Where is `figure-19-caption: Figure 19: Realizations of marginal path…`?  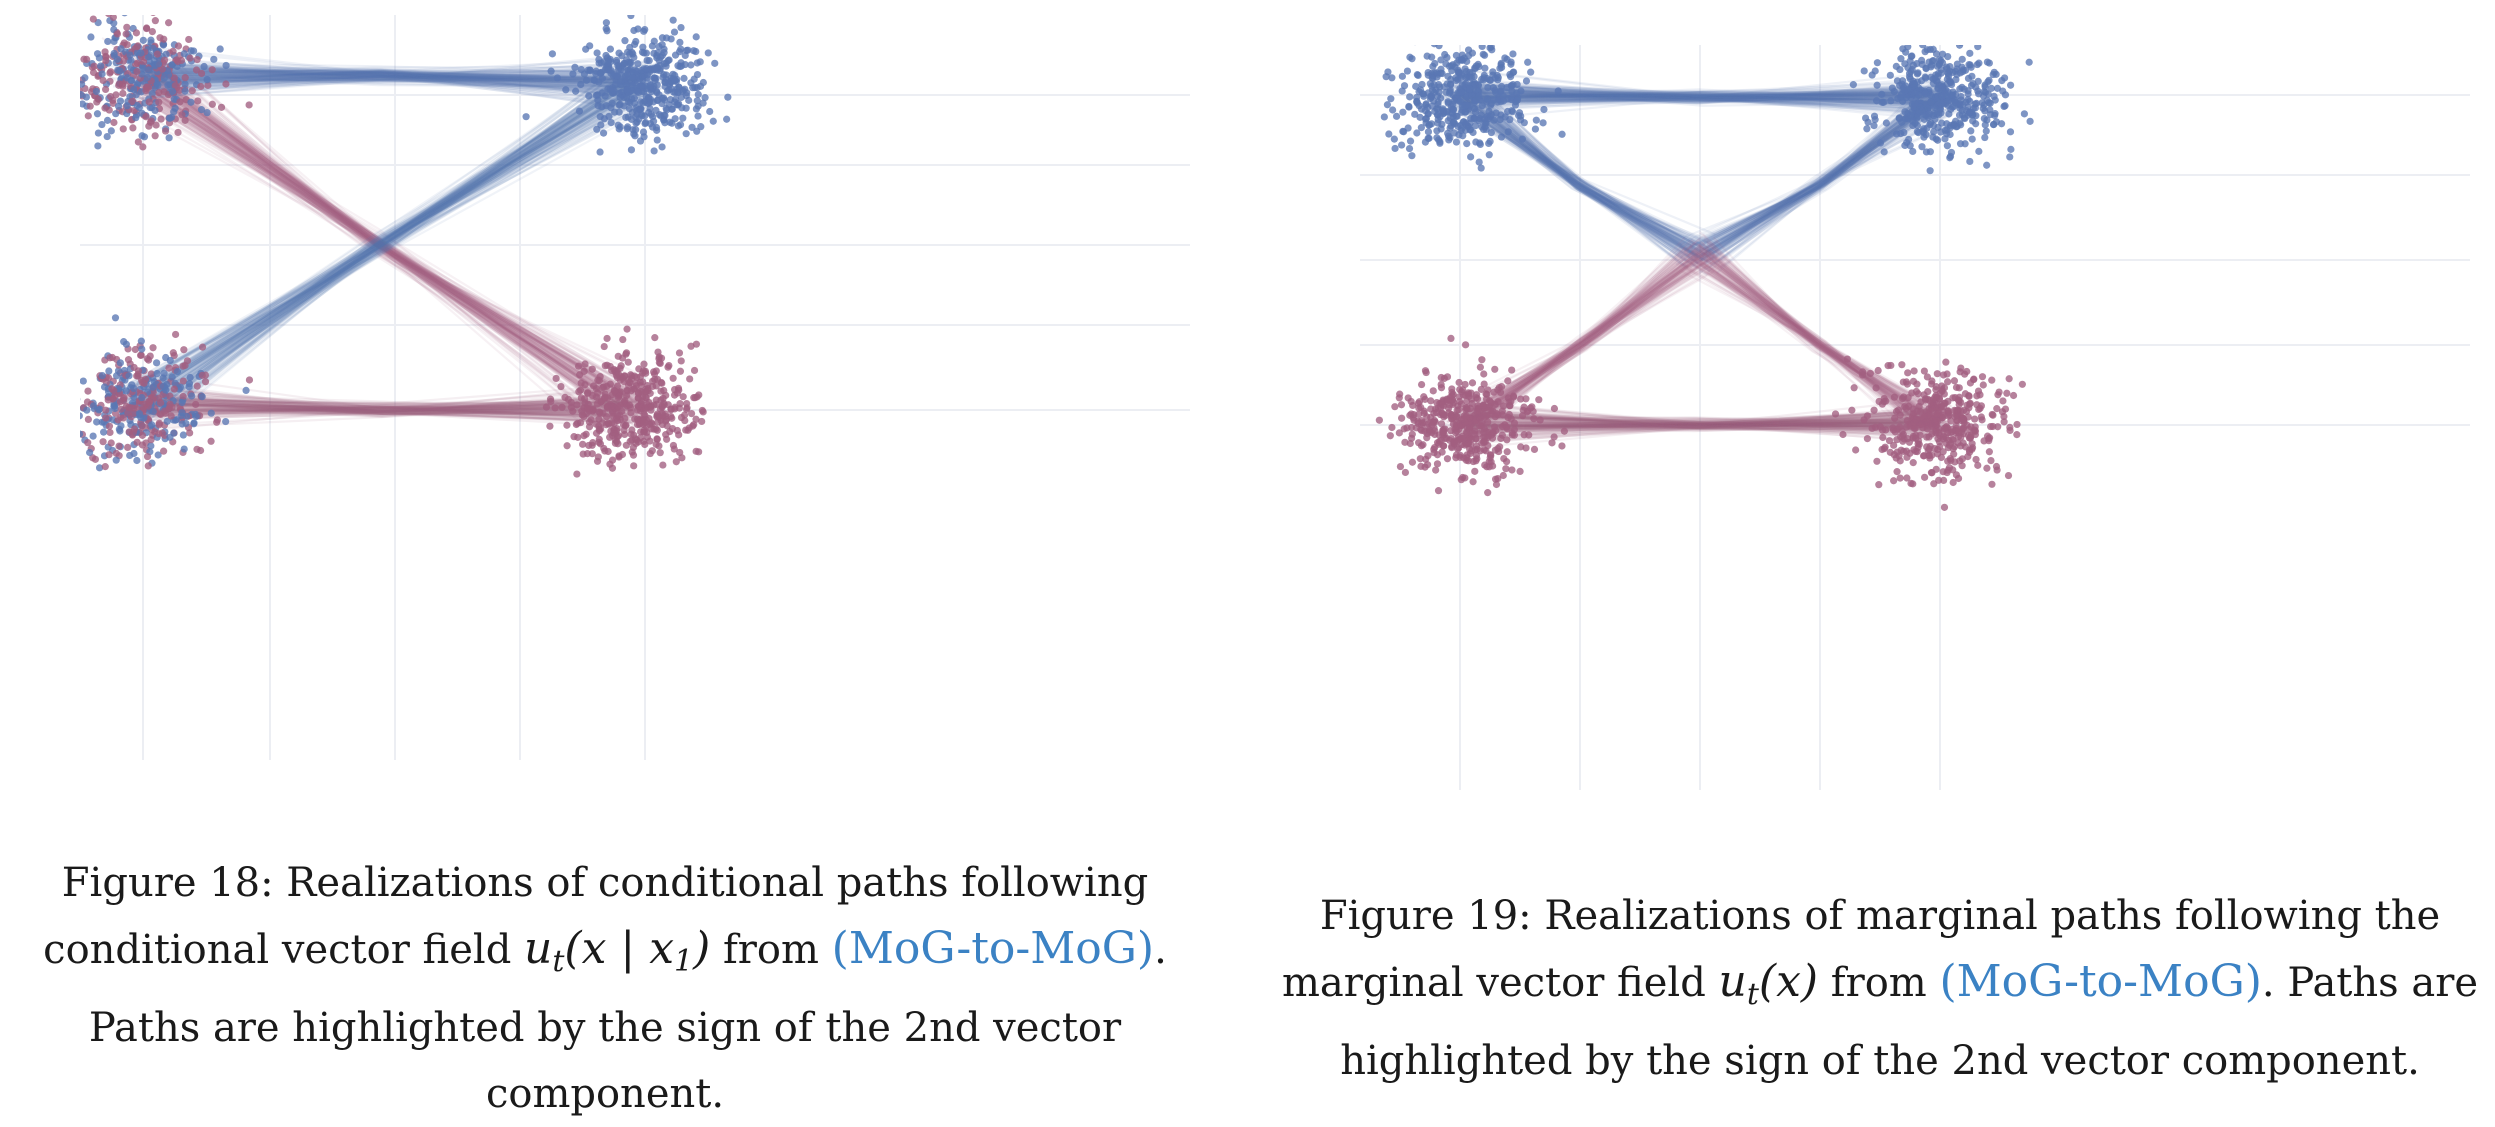 figure-19-caption: Figure 19: Realizations of marginal path… is located at coordinates (1880, 988).